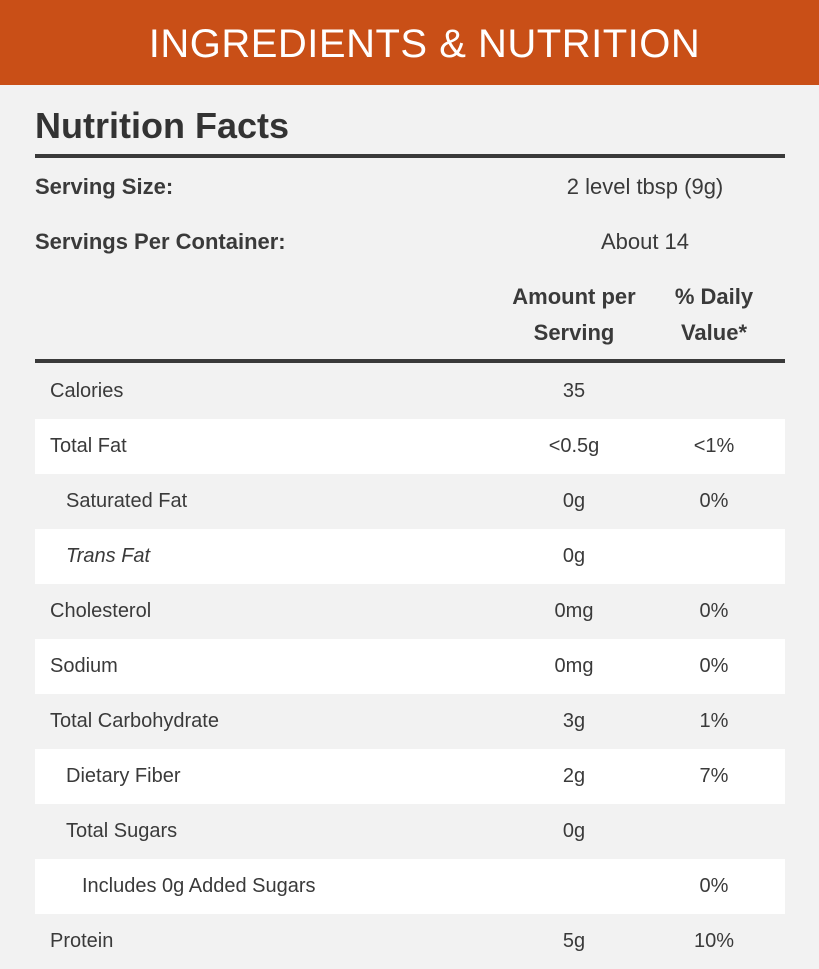  I want to click on nutrient-name: Sodium, so click(84, 666).